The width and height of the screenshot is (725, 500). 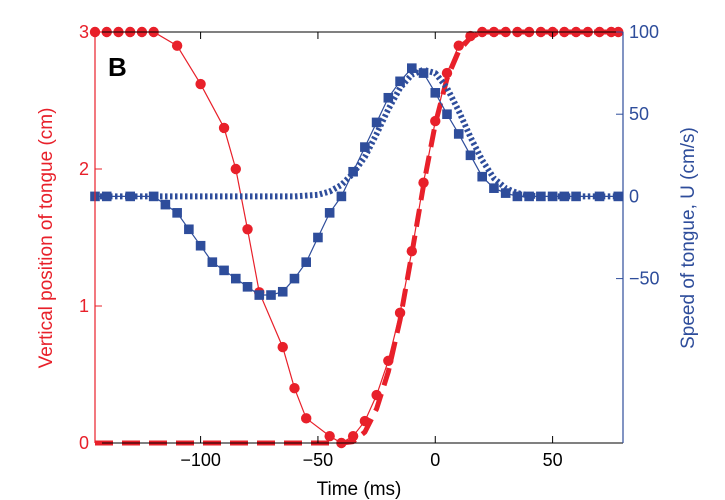 What do you see at coordinates (318, 460) in the screenshot?
I see `x-tick-label: −50` at bounding box center [318, 460].